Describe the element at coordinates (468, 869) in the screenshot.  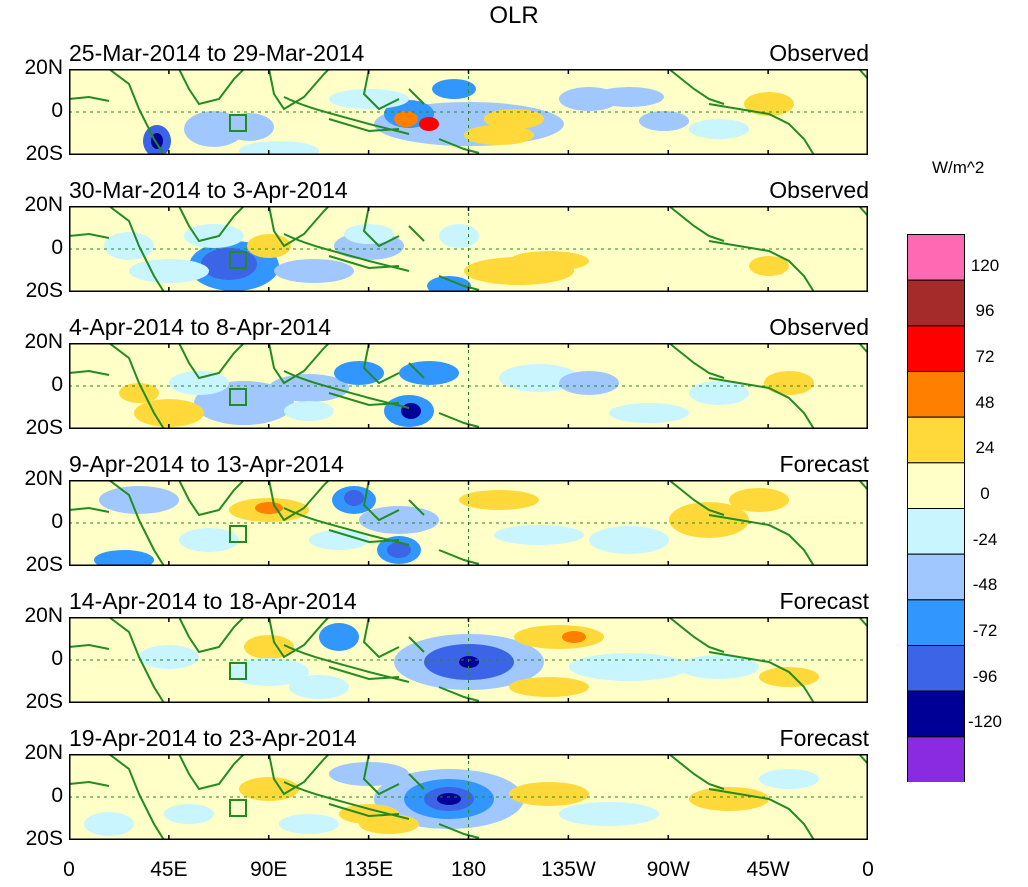
I see `longitude-label: 180` at that location.